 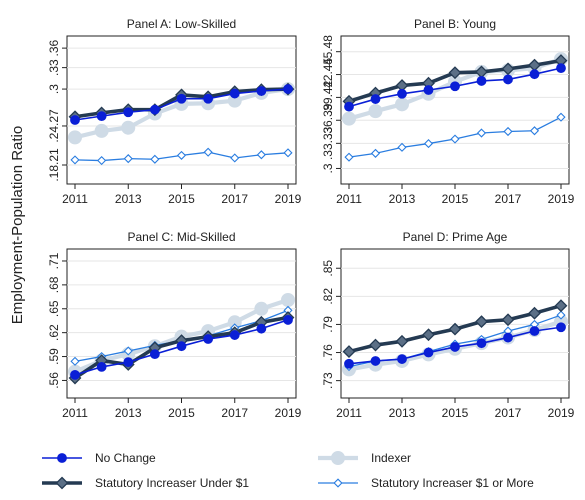 I want to click on legend-label: Statutory Increaser Under $1, so click(x=172, y=483).